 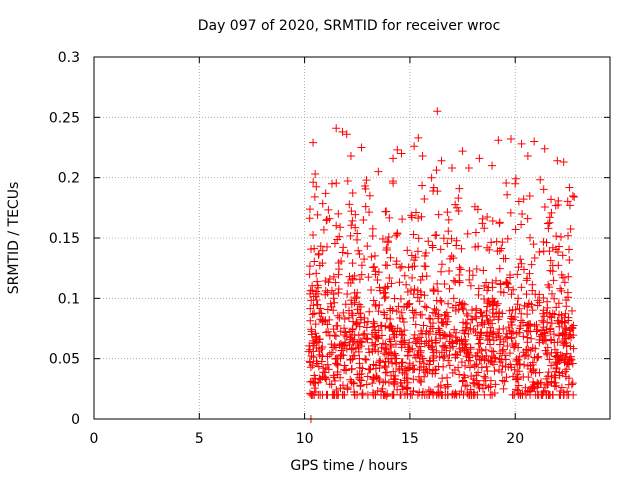 I want to click on y-tick-label: 0.1, so click(x=69, y=299).